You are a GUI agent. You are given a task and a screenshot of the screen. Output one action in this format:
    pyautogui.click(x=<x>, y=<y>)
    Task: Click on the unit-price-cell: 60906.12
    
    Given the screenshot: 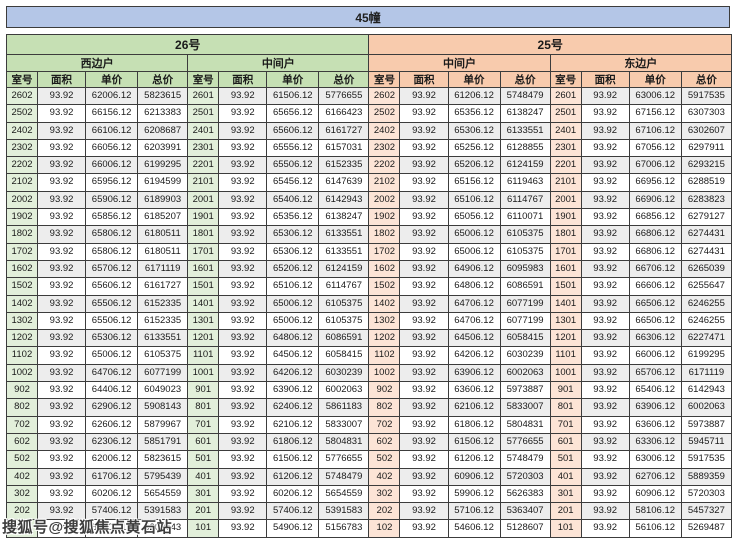 What is the action you would take?
    pyautogui.click(x=655, y=494)
    